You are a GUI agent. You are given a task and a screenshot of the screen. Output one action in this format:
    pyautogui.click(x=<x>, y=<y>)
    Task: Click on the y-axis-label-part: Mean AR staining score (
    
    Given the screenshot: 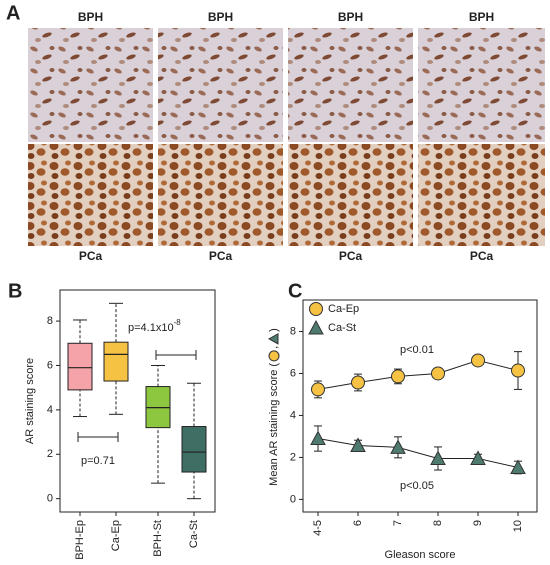 What is the action you would take?
    pyautogui.click(x=274, y=424)
    